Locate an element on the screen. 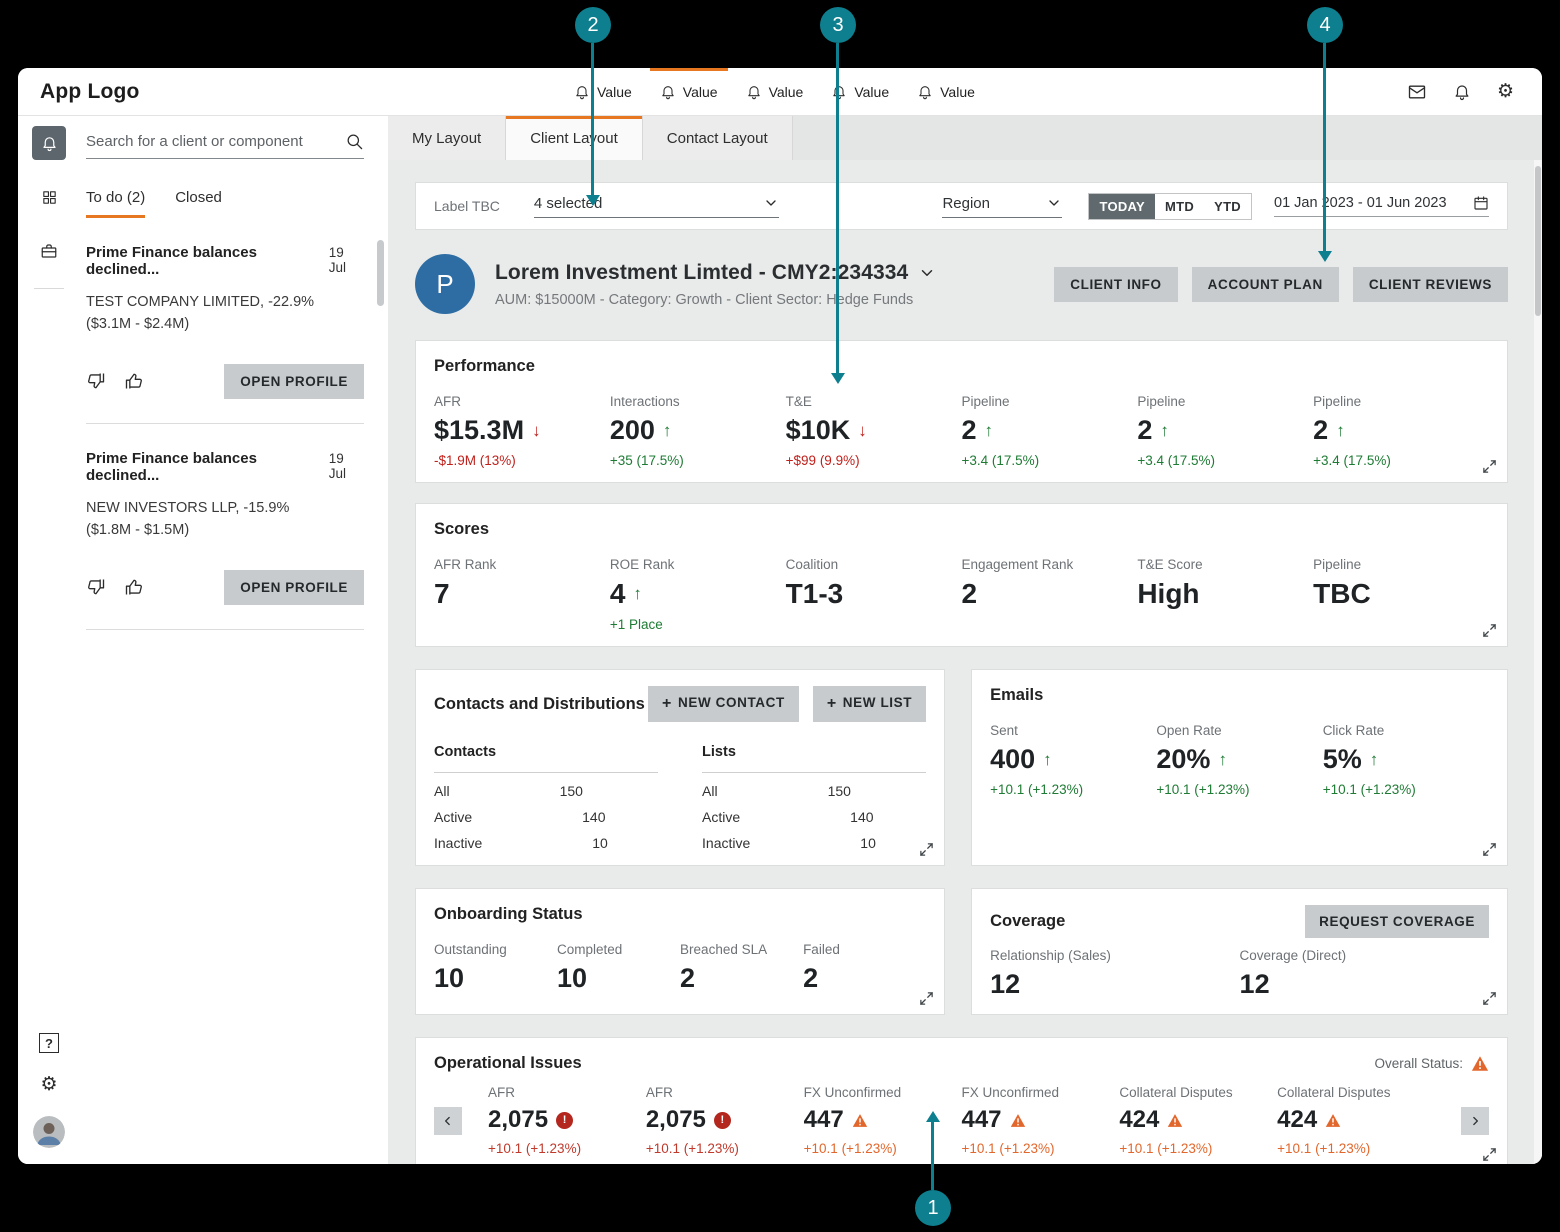  account-plan-button: ACCOUNT PLAN is located at coordinates (1265, 284).